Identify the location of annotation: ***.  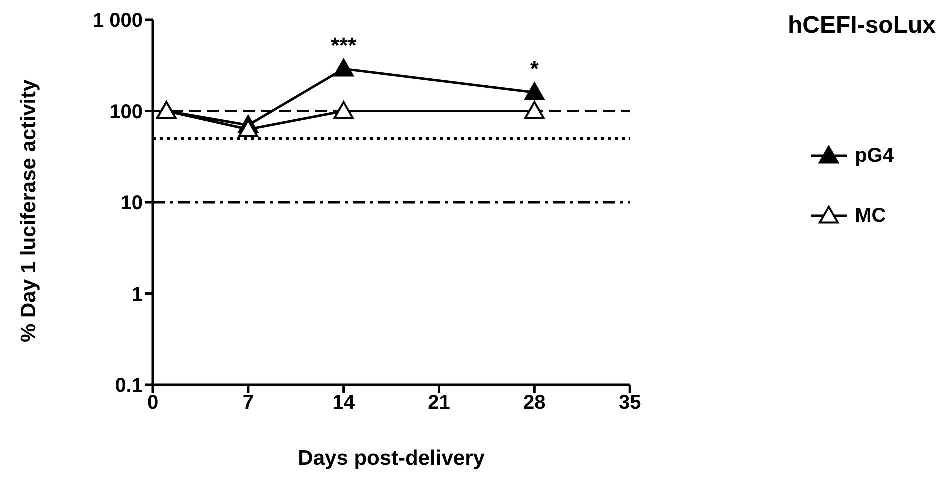
(344, 45).